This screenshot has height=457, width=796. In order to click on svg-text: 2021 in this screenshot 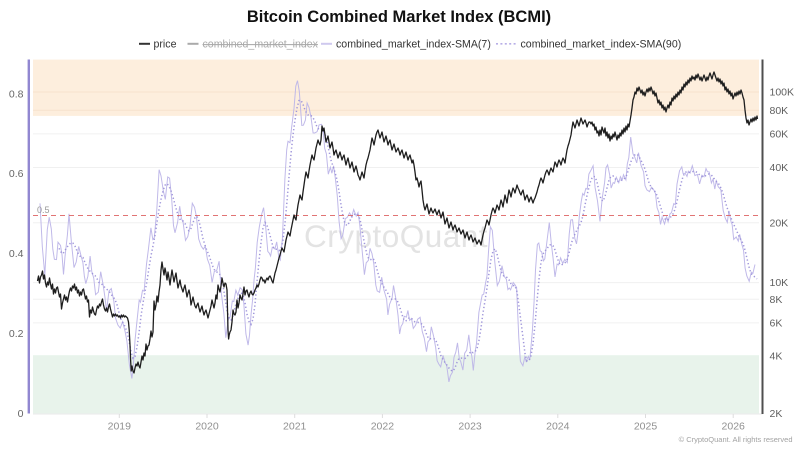, I will do `click(295, 427)`.